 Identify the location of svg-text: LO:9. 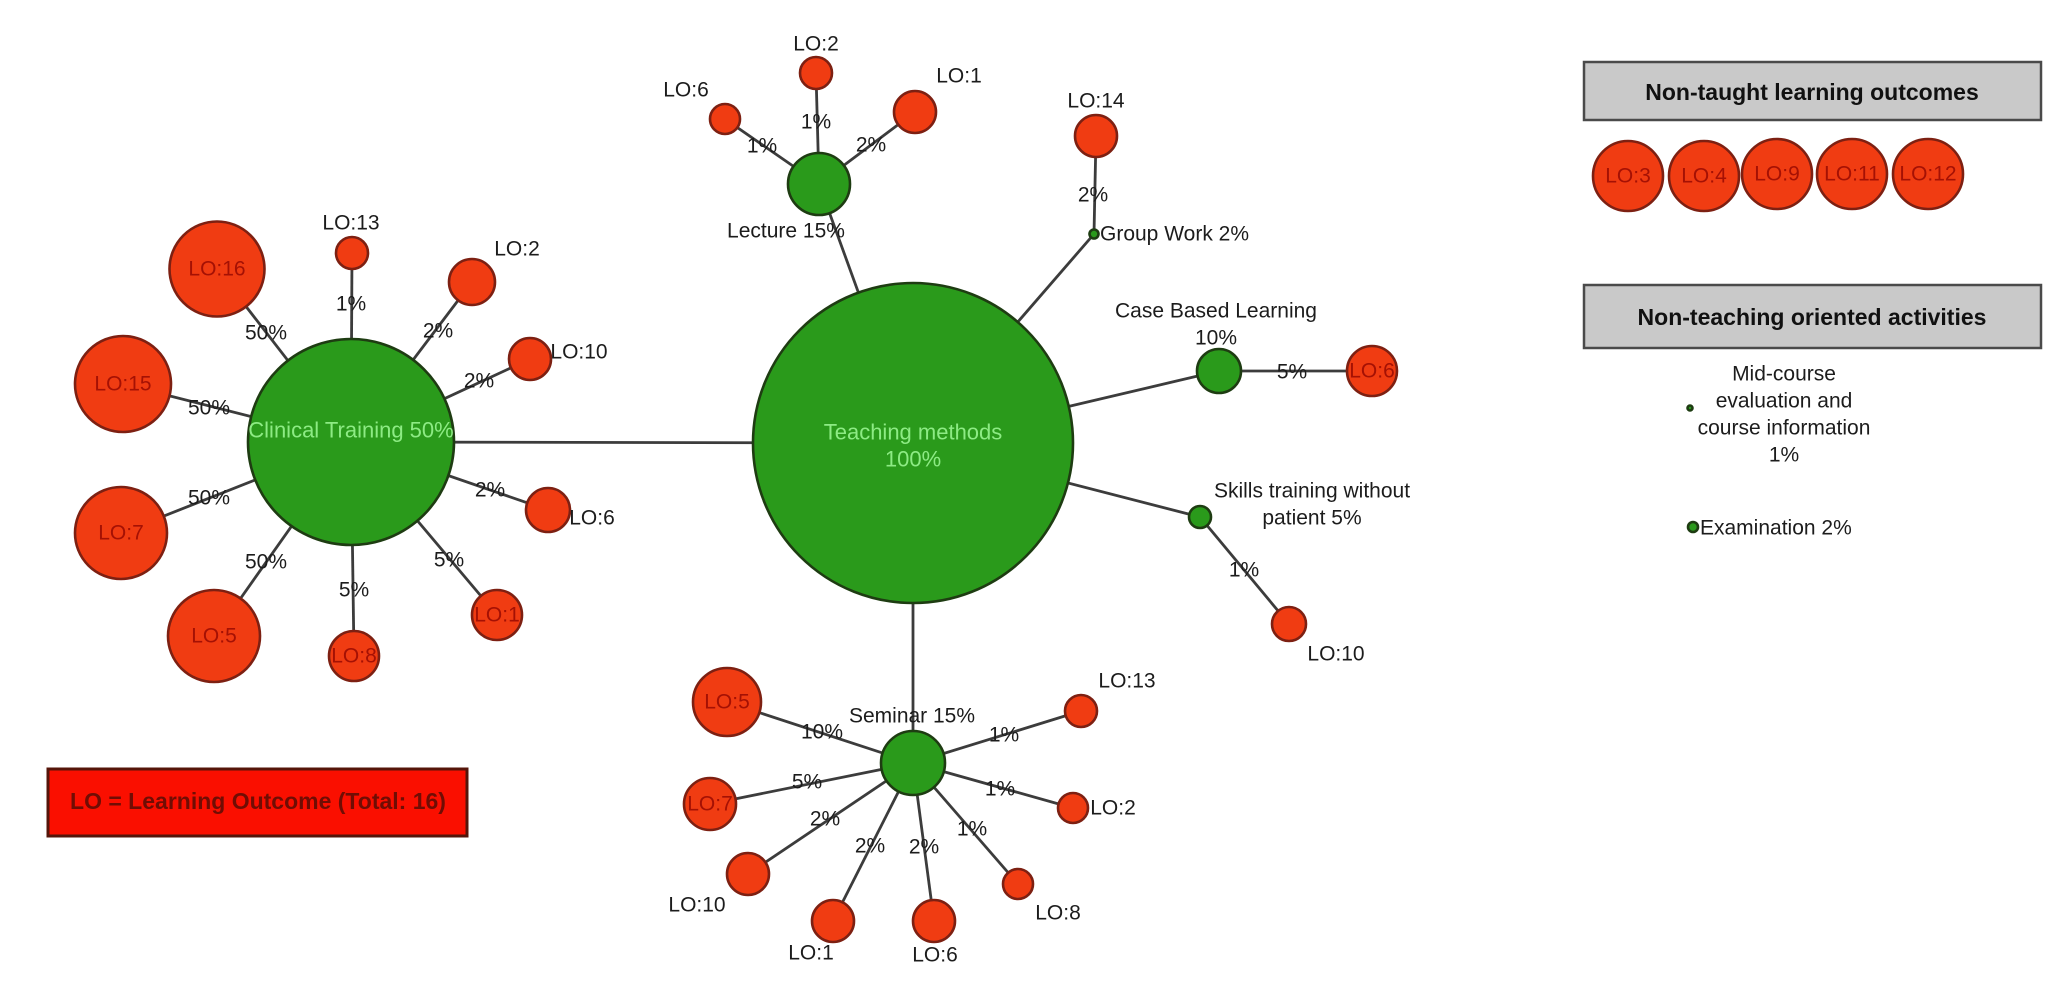
(1777, 174).